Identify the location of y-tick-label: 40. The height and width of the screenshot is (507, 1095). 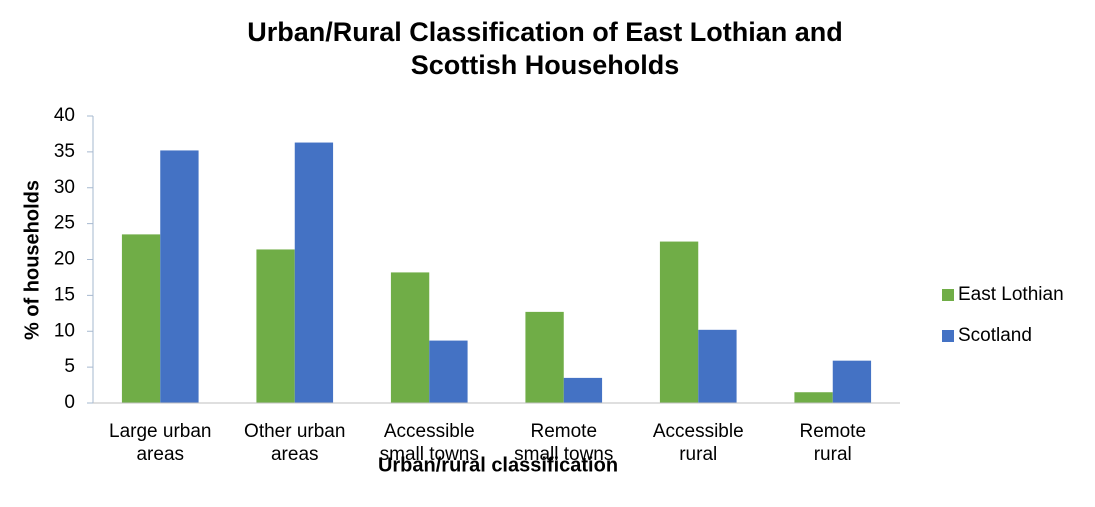
(64, 115).